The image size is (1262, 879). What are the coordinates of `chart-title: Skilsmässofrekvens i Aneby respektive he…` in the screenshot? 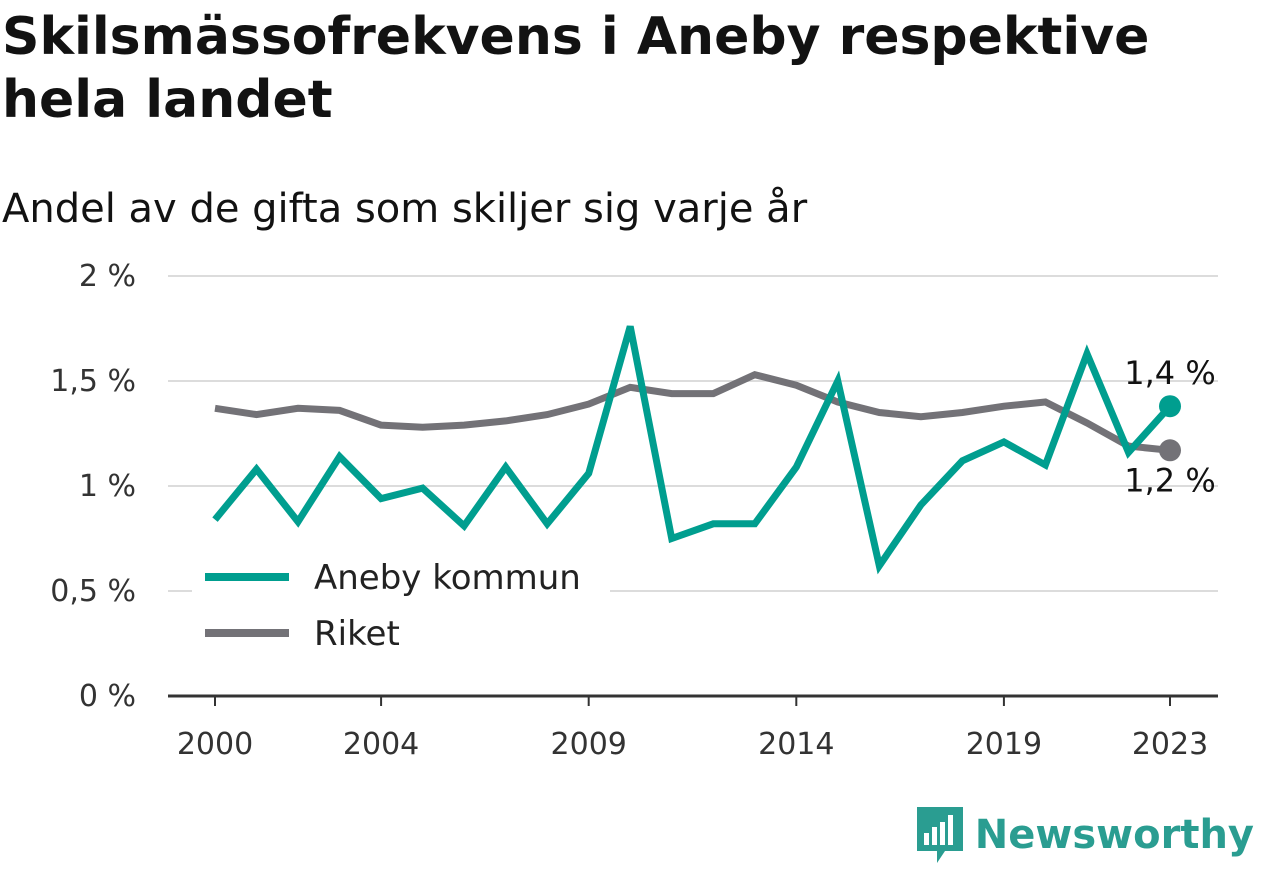 It's located at (576, 69).